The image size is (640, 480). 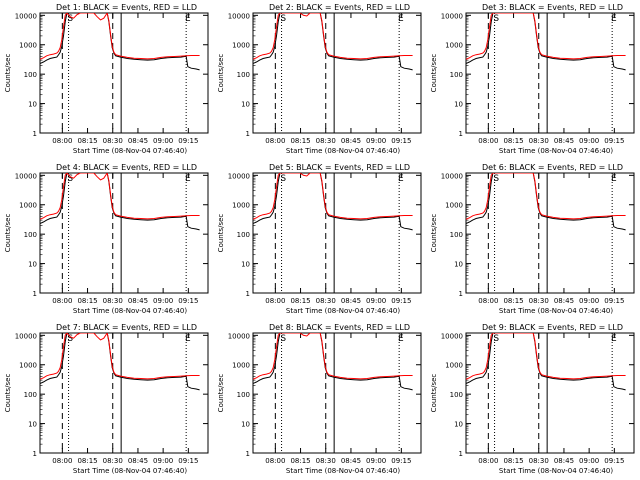 What do you see at coordinates (552, 167) in the screenshot?
I see `panel-title: Det 6: BLACK = Events, RED = LLD` at bounding box center [552, 167].